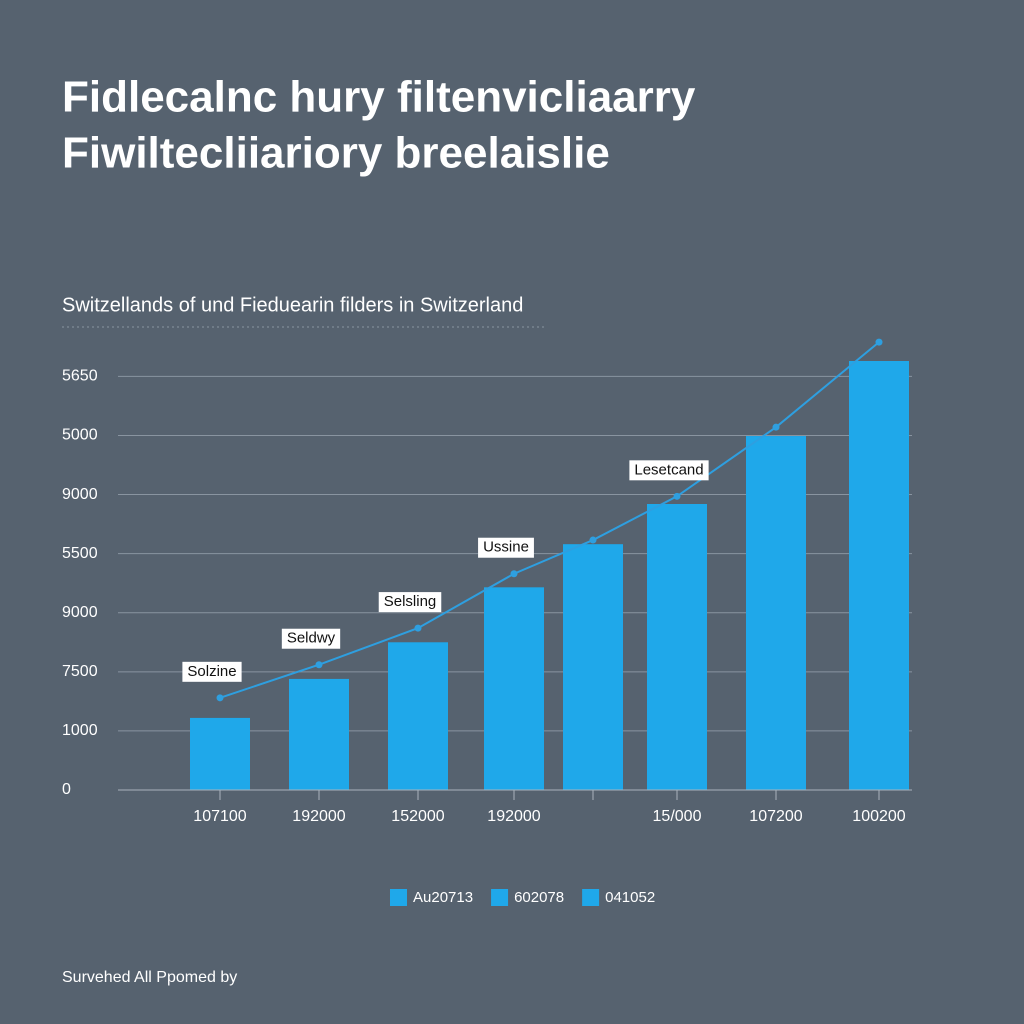  I want to click on legend-label: 602078, so click(539, 897).